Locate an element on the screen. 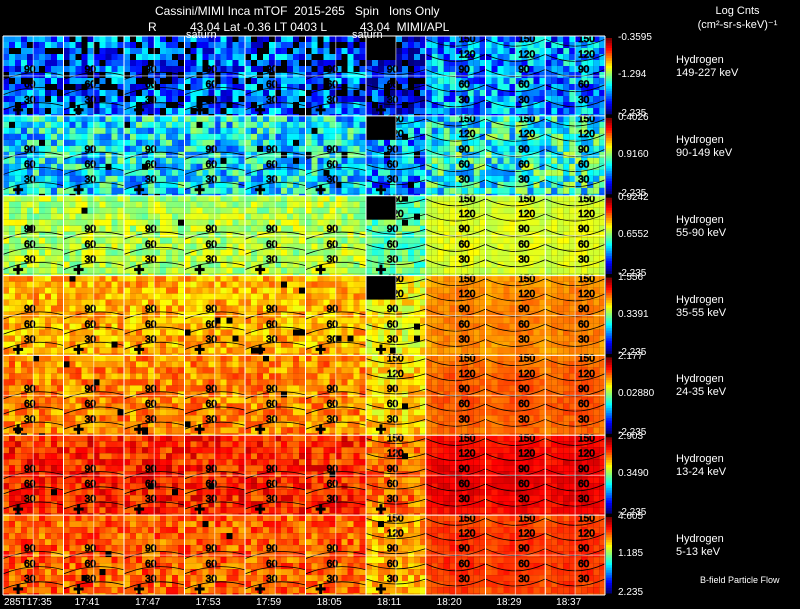 The image size is (800, 609). energy-label: 55-90 keV is located at coordinates (701, 232).